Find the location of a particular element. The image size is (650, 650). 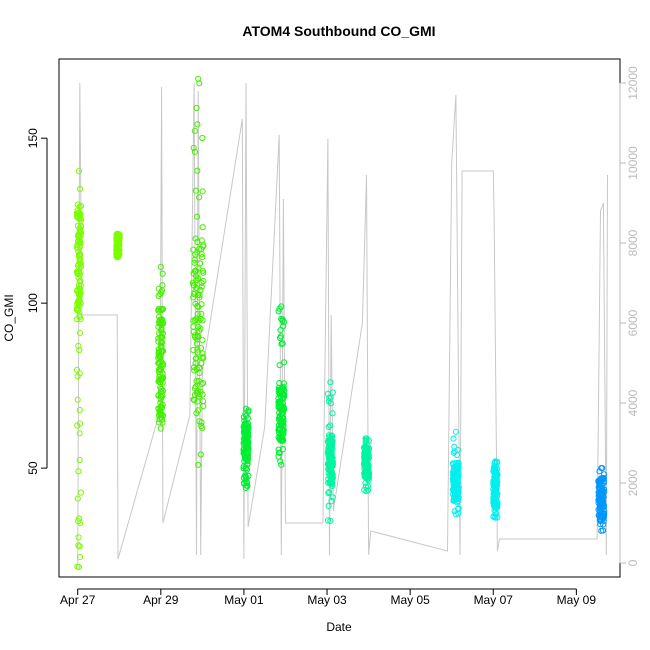

x-tick-label: May 03 is located at coordinates (327, 600).